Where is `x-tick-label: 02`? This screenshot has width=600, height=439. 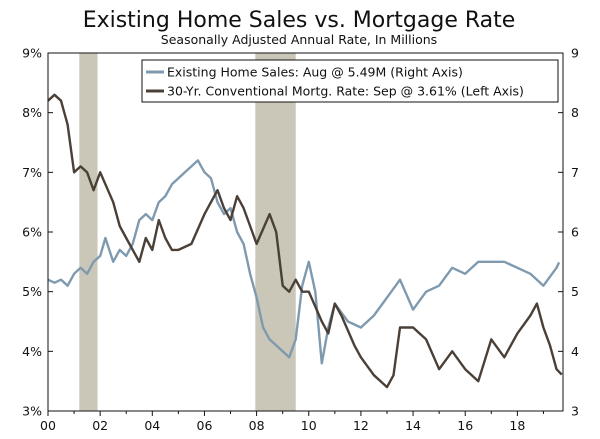 x-tick-label: 02 is located at coordinates (100, 425).